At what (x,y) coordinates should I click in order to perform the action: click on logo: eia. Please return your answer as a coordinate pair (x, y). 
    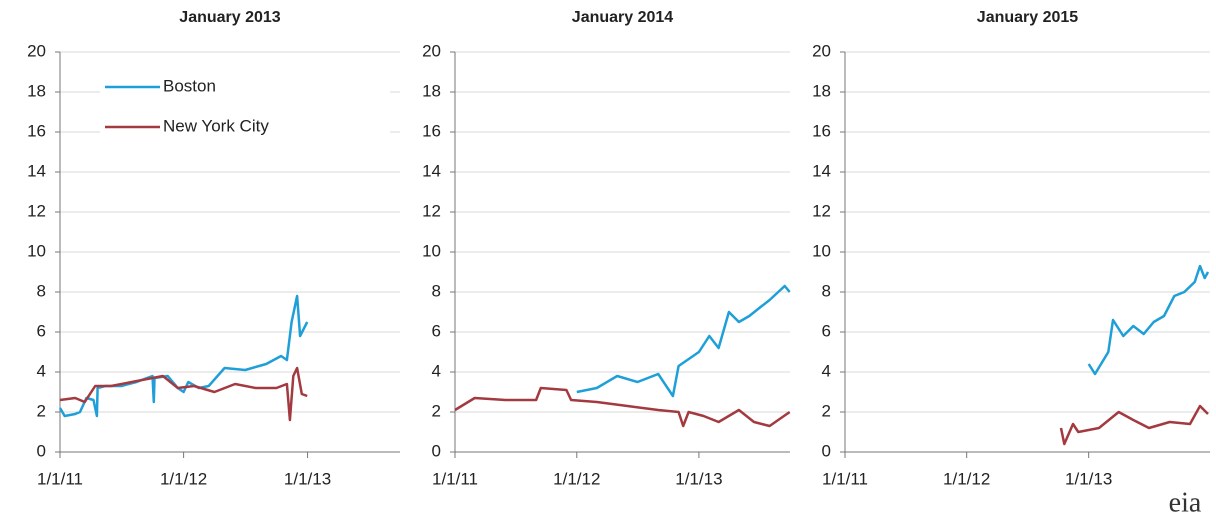
    Looking at the image, I should click on (1185, 502).